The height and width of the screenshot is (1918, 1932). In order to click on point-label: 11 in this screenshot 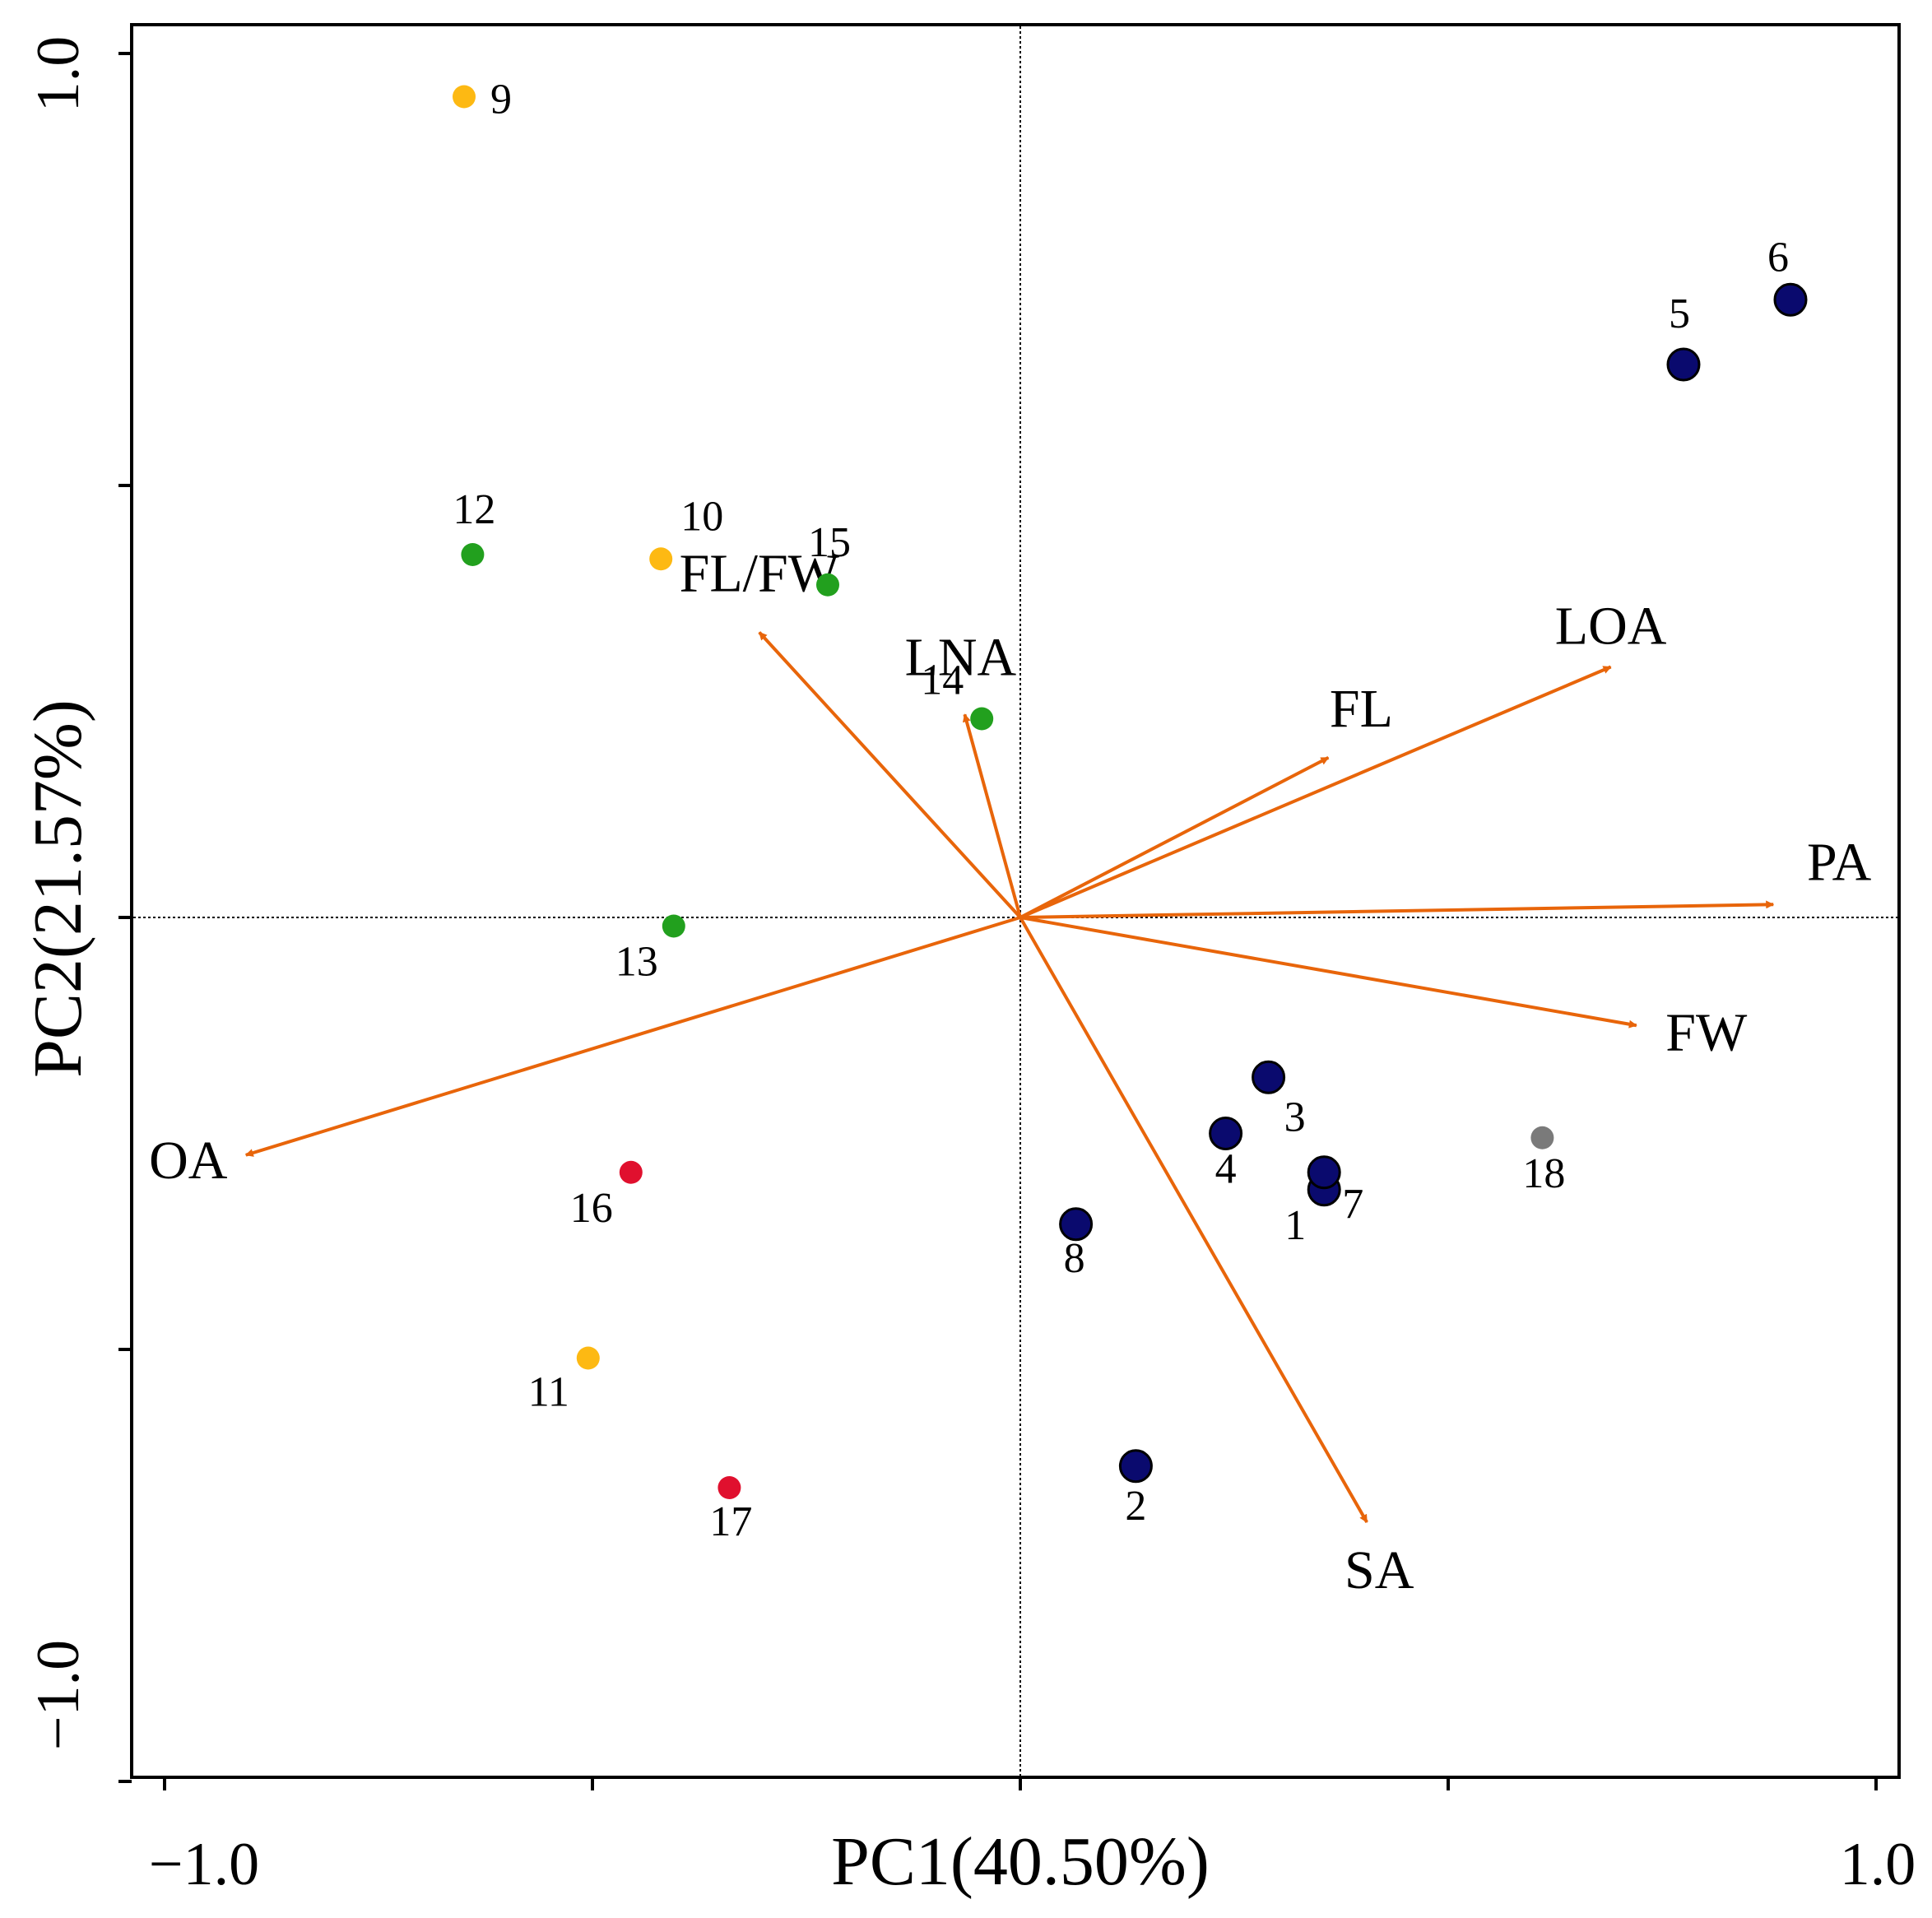, I will do `click(548, 1392)`.